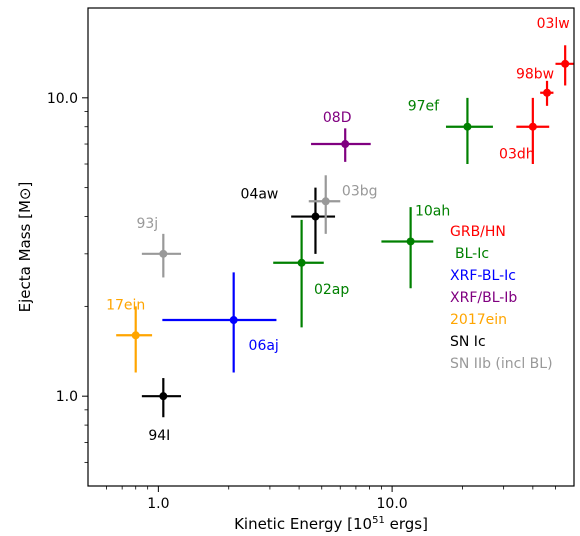 The height and width of the screenshot is (536, 580). What do you see at coordinates (483, 276) in the screenshot?
I see `legend-entry: XRF-BL-Ic` at bounding box center [483, 276].